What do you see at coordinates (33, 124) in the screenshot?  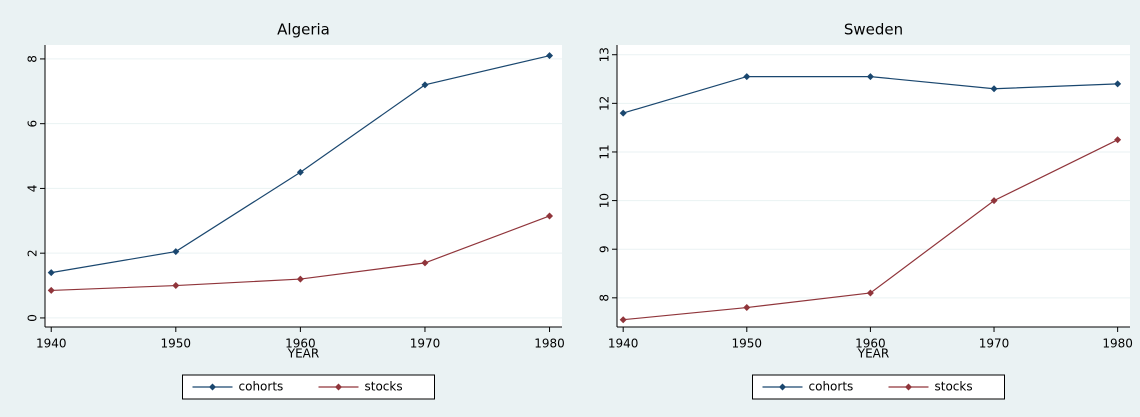 I see `y-tick-label: 6` at bounding box center [33, 124].